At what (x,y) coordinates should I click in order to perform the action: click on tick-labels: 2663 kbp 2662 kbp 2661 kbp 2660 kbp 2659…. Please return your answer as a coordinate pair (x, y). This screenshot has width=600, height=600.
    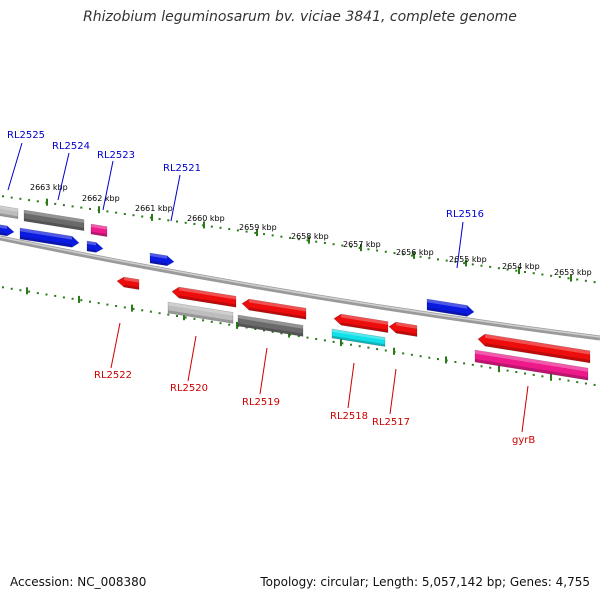
    Looking at the image, I should click on (311, 230).